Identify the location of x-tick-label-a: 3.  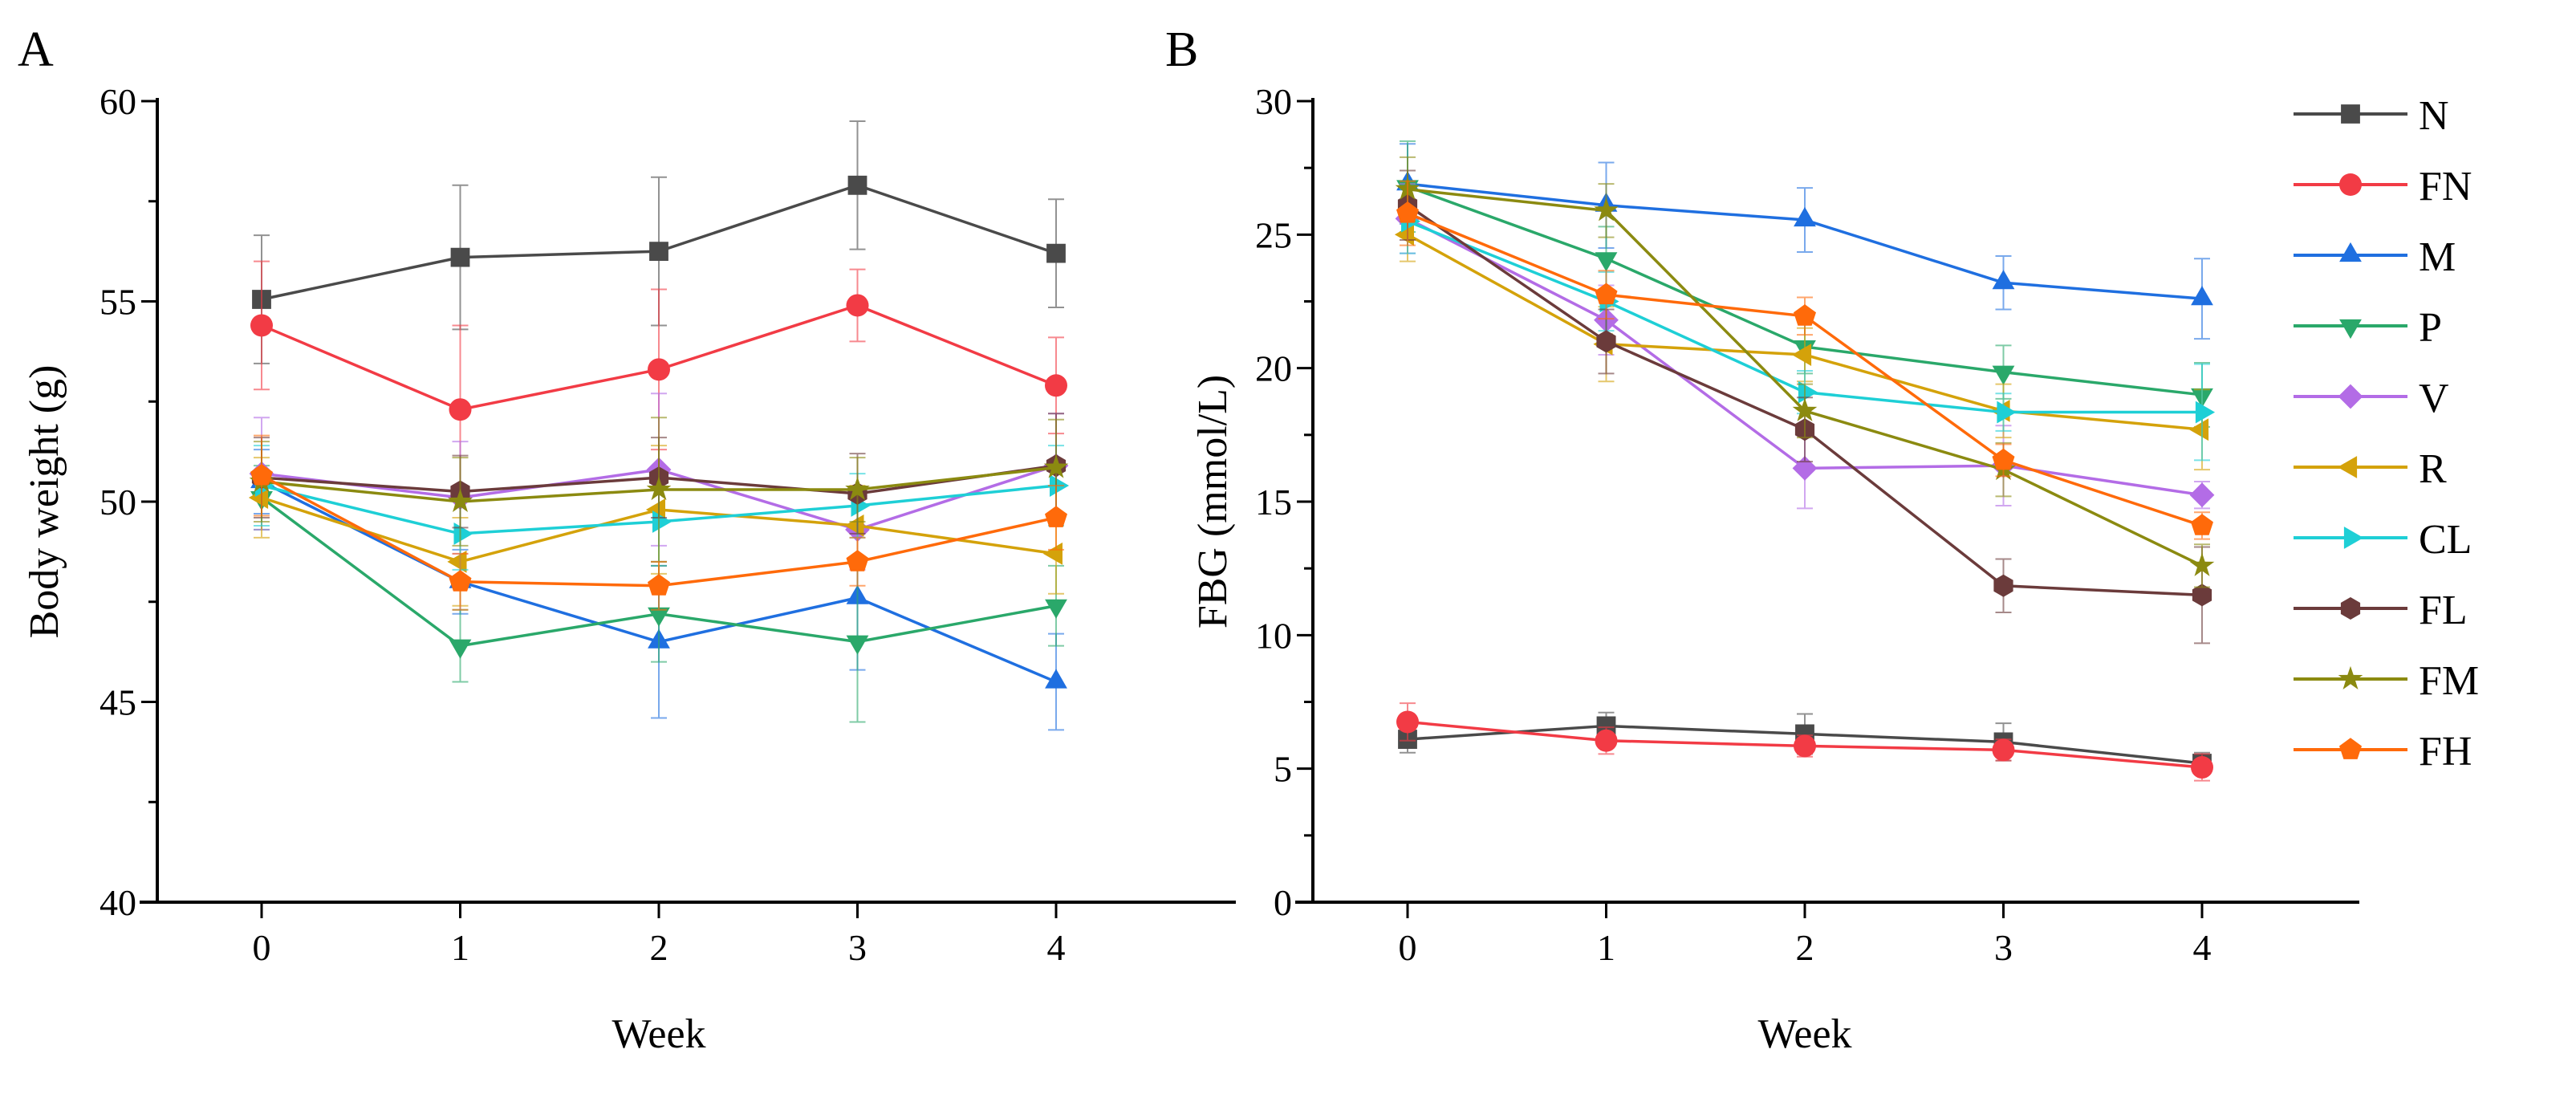
(858, 947).